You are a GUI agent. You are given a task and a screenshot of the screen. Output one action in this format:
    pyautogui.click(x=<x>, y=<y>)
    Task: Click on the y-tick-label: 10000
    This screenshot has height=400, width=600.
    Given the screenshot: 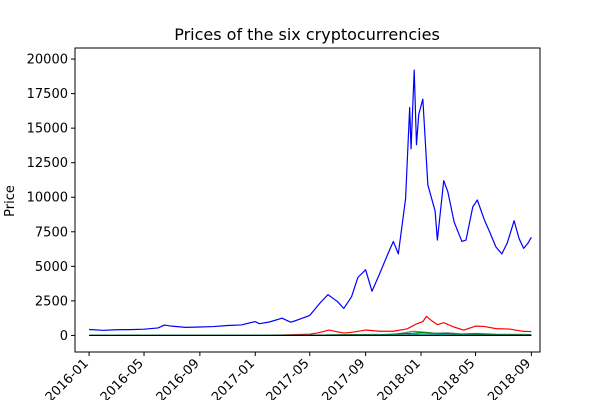 What is the action you would take?
    pyautogui.click(x=47, y=198)
    